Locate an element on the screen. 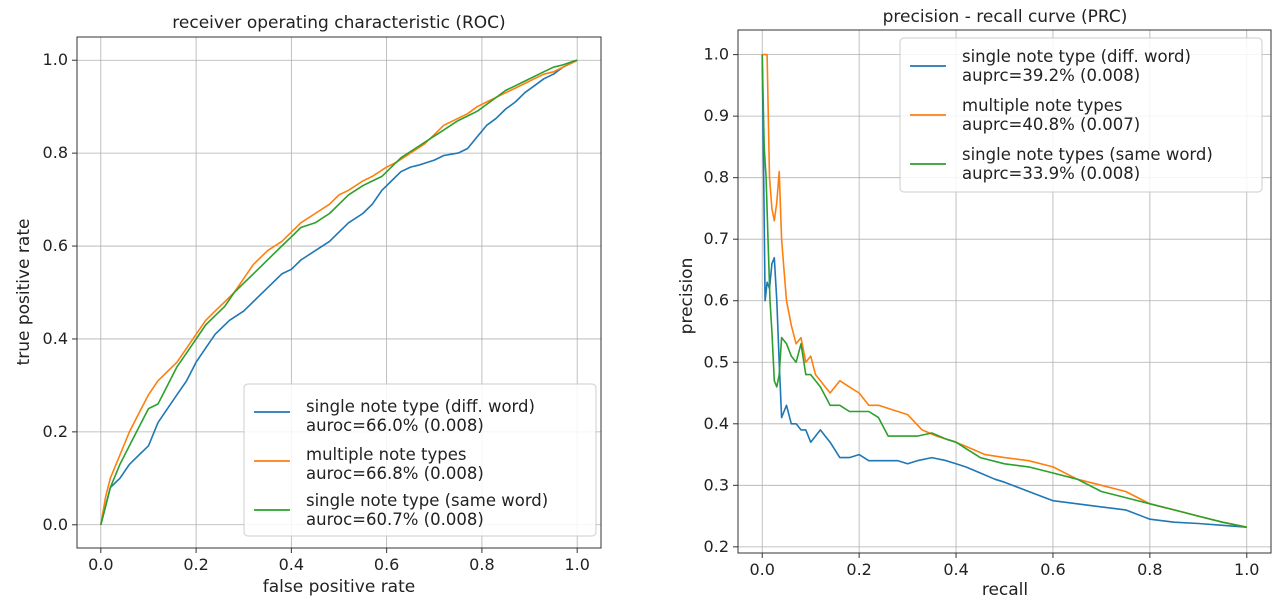  roc-ylabel: true positive rate is located at coordinates (24, 292).